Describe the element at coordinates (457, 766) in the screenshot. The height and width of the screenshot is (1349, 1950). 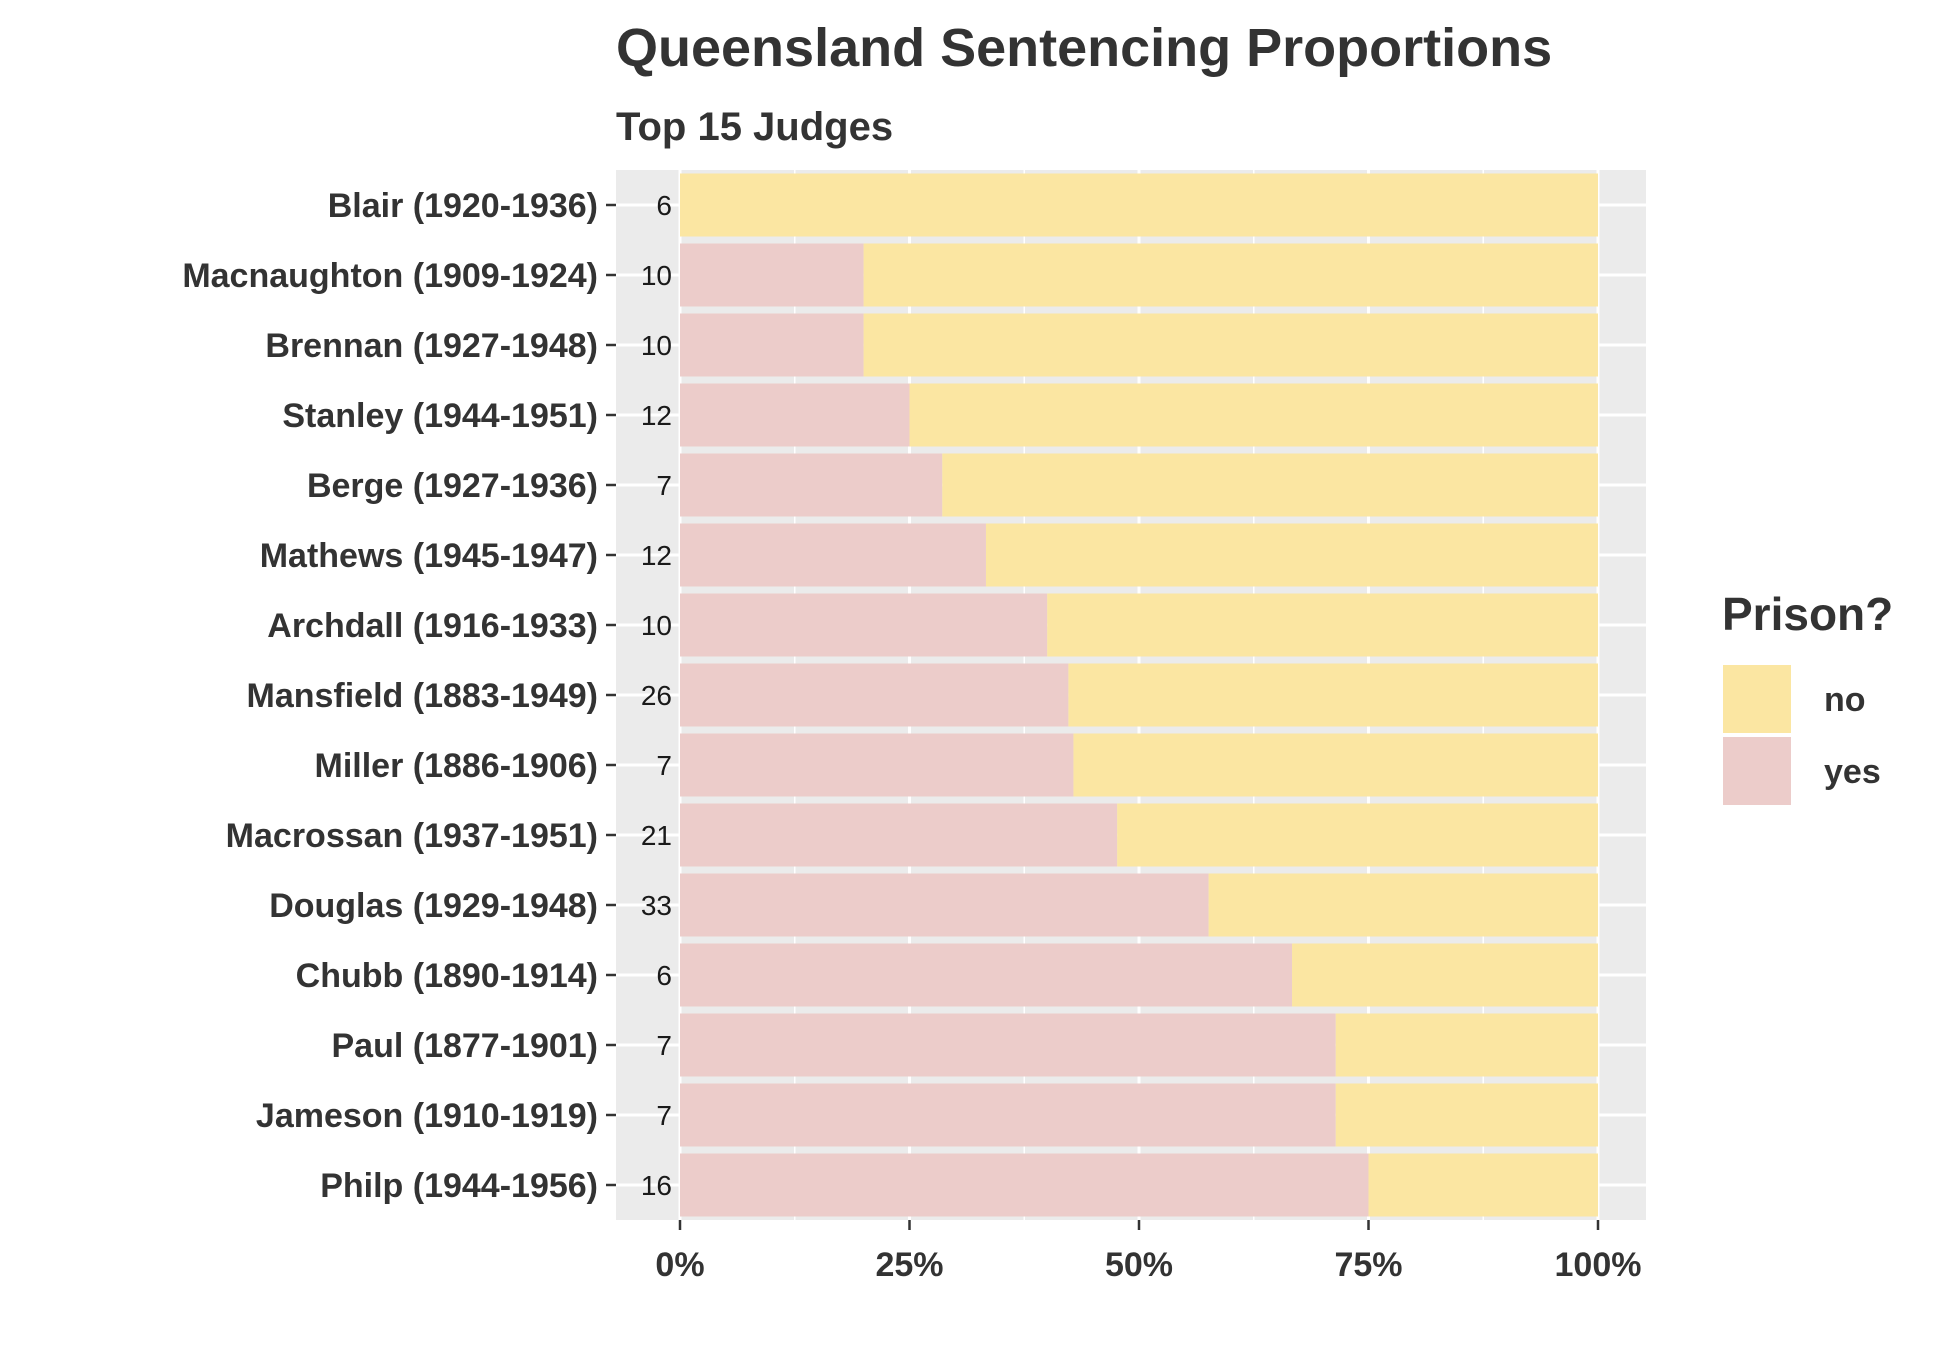
I see `y-tick-label-8: Miller (1886-1906)` at that location.